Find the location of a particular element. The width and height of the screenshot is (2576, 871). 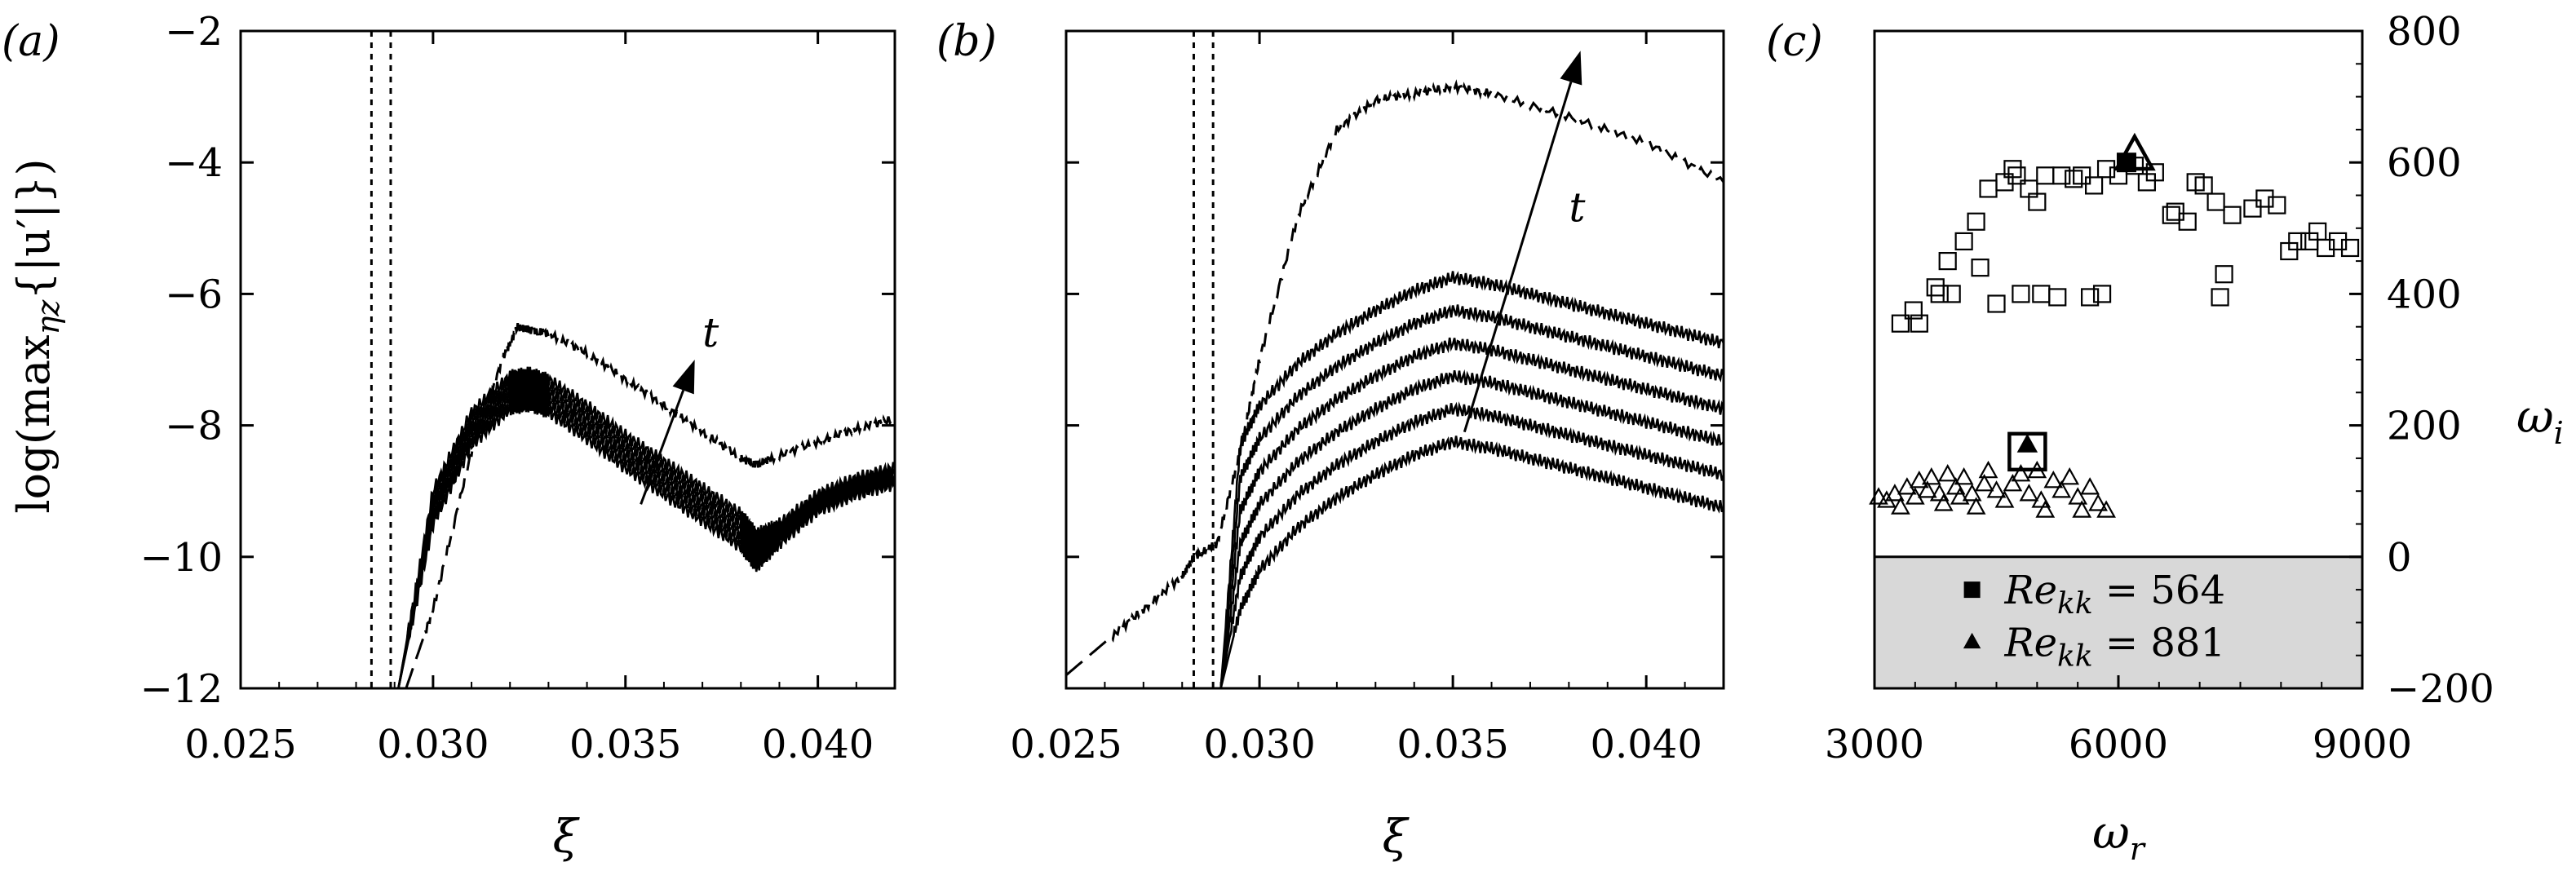

panel-c-shaded-region is located at coordinates (2118, 621).